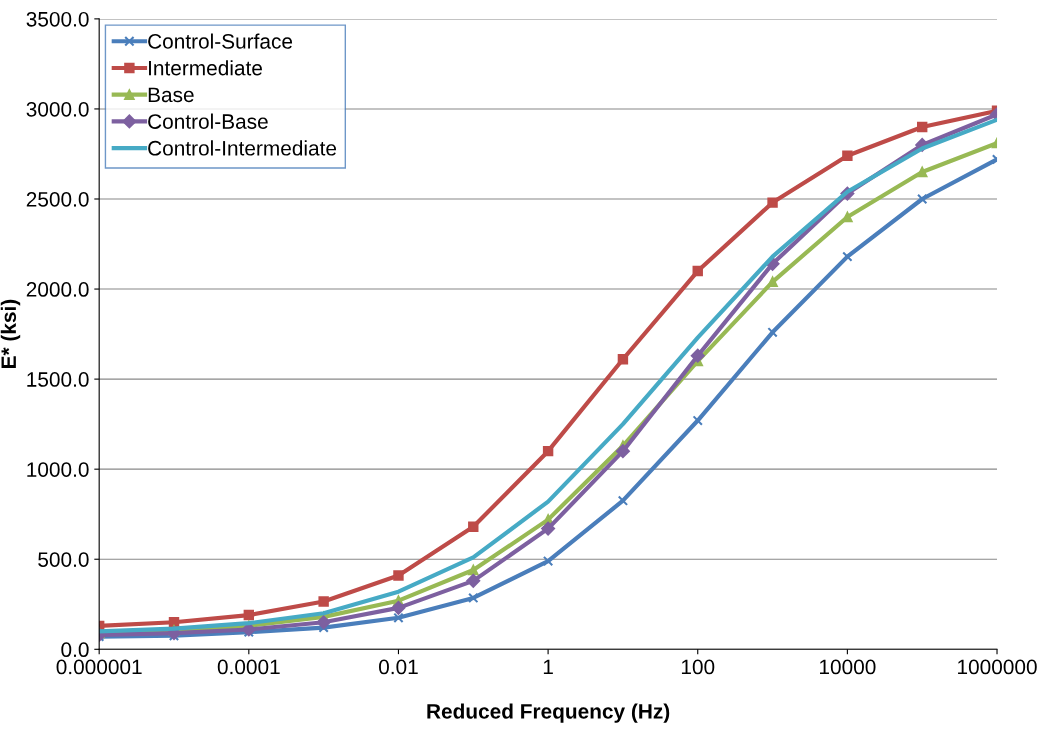 This screenshot has height=755, width=1044. What do you see at coordinates (997, 667) in the screenshot?
I see `x-tick-label: 1000000` at bounding box center [997, 667].